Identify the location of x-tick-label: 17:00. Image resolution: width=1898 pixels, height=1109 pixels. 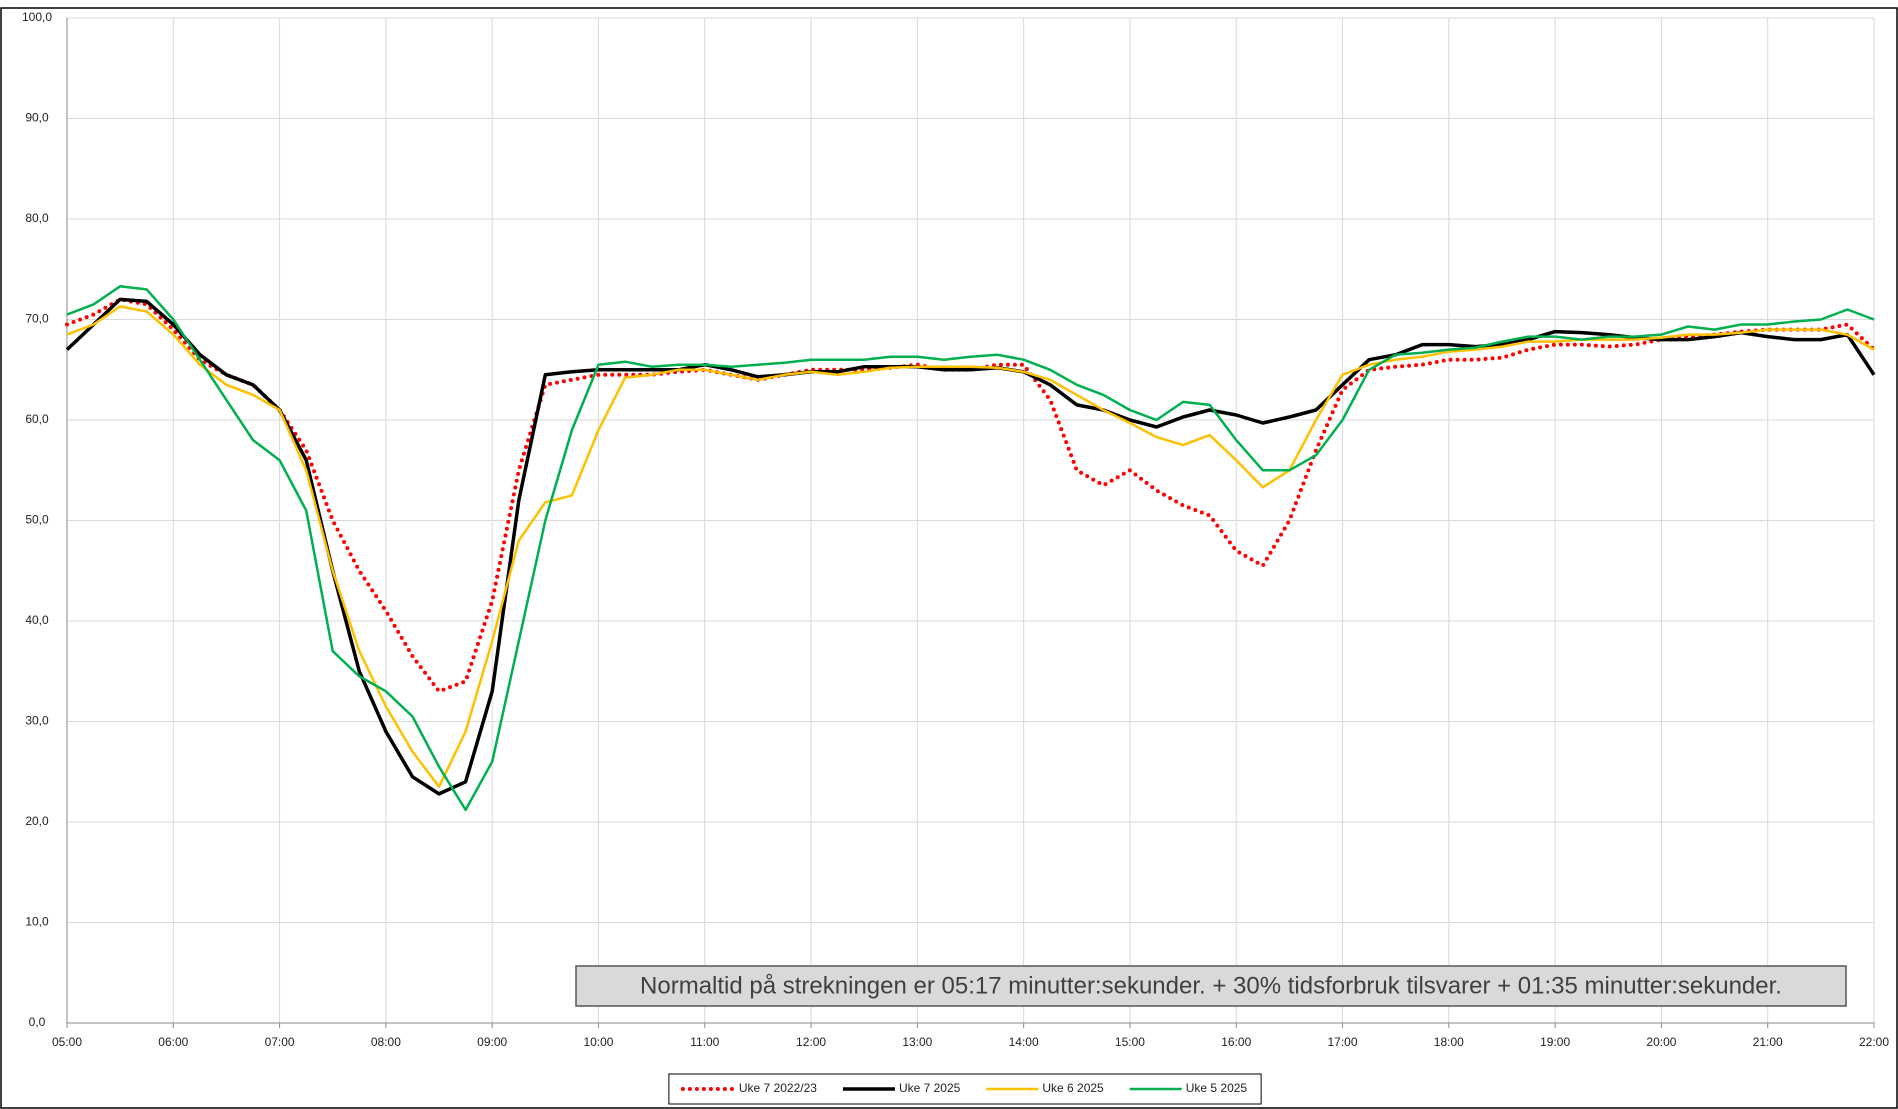
(1343, 1042).